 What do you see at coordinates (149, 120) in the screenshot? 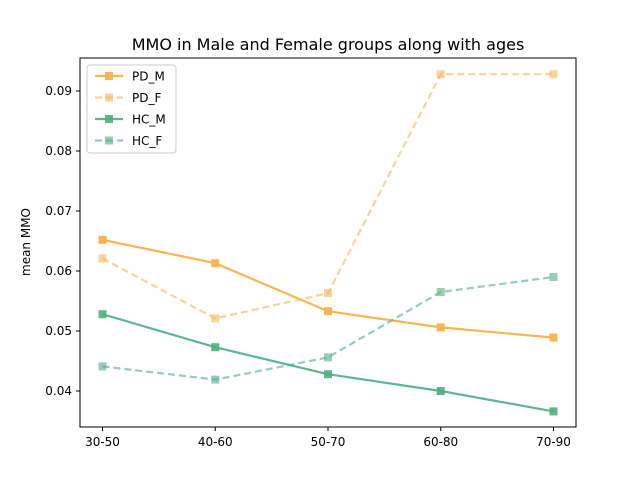
I see `legend-label: HC_M` at bounding box center [149, 120].